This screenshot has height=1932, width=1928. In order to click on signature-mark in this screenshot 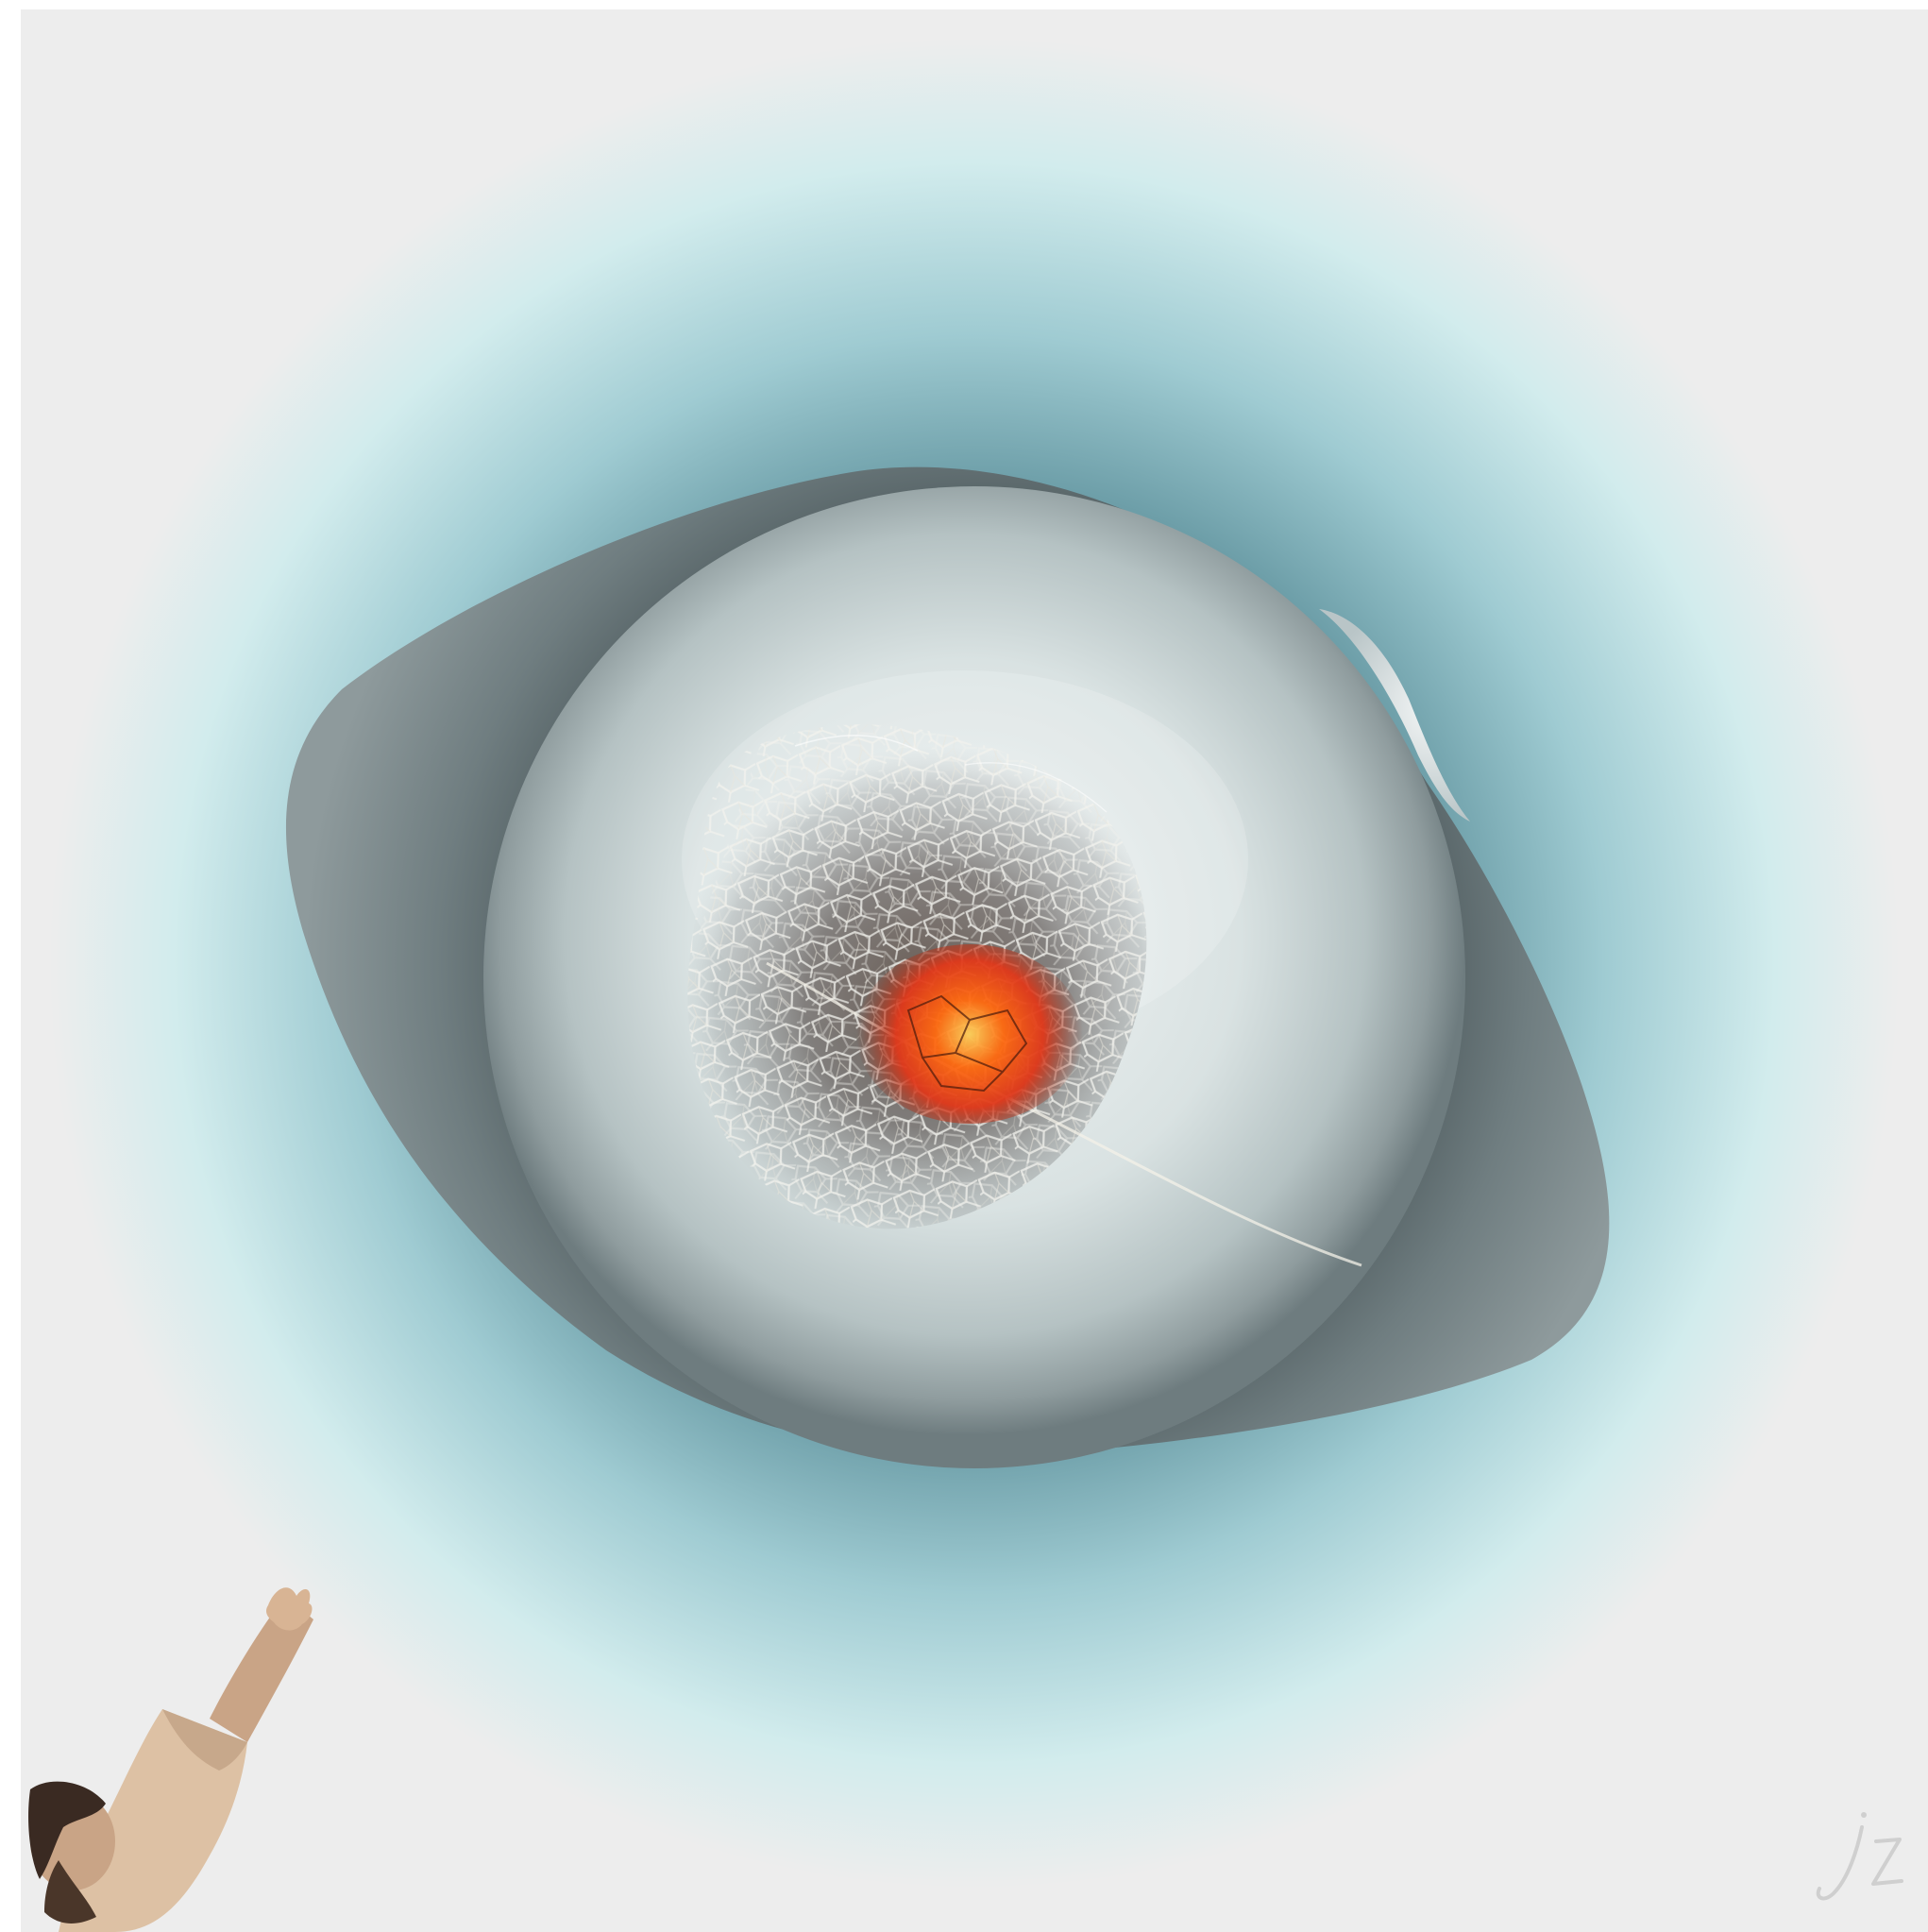, I will do `click(1859, 1856)`.